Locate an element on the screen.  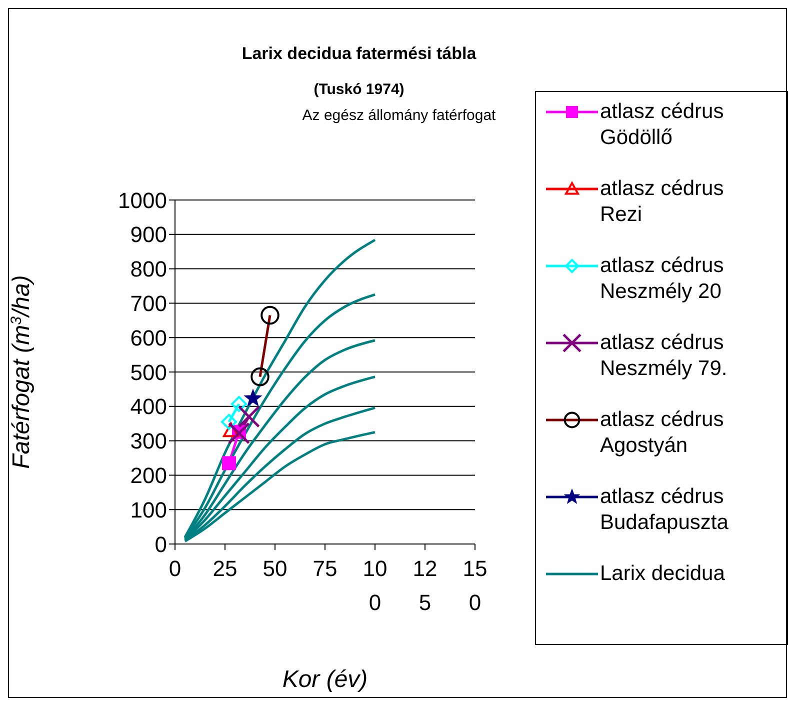
y-tick-label: 100 is located at coordinates (148, 509).